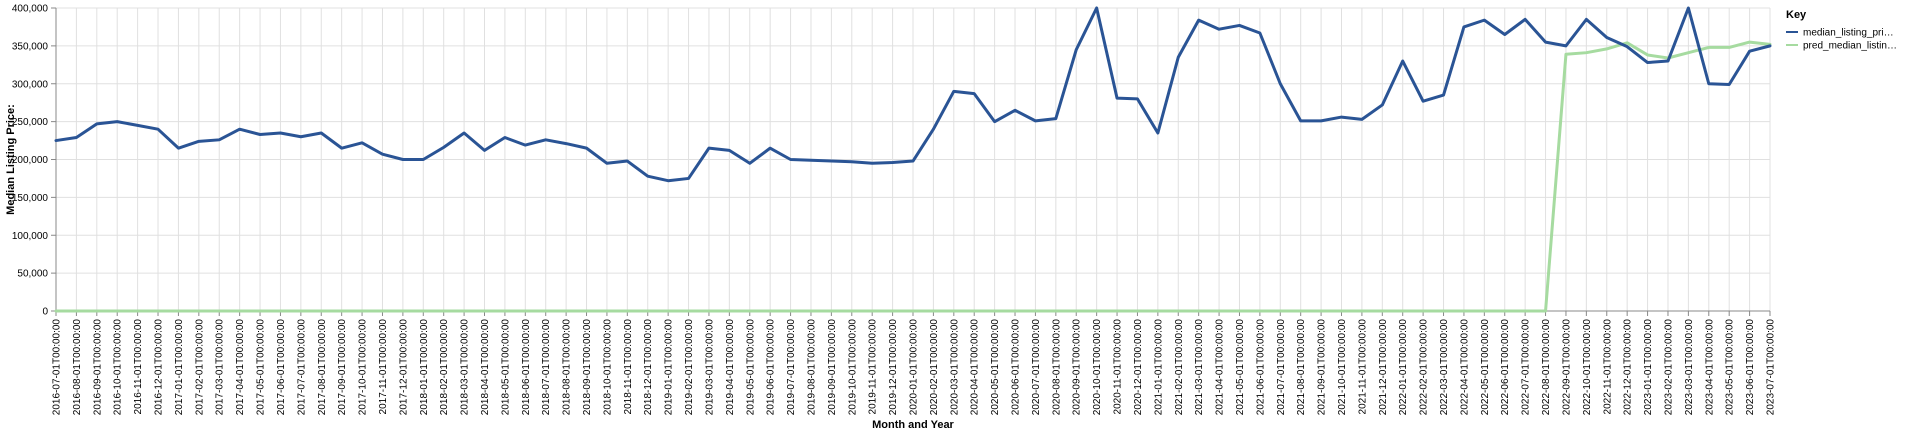  What do you see at coordinates (424, 367) in the screenshot?
I see `x-tick-label: 2018-01-01T00:00:00` at bounding box center [424, 367].